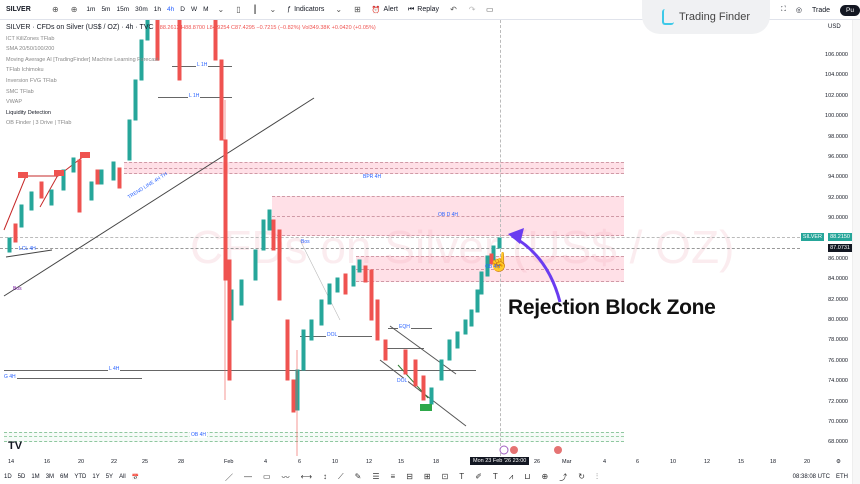  I want to click on layouts-icon: ⊞, so click(357, 9).